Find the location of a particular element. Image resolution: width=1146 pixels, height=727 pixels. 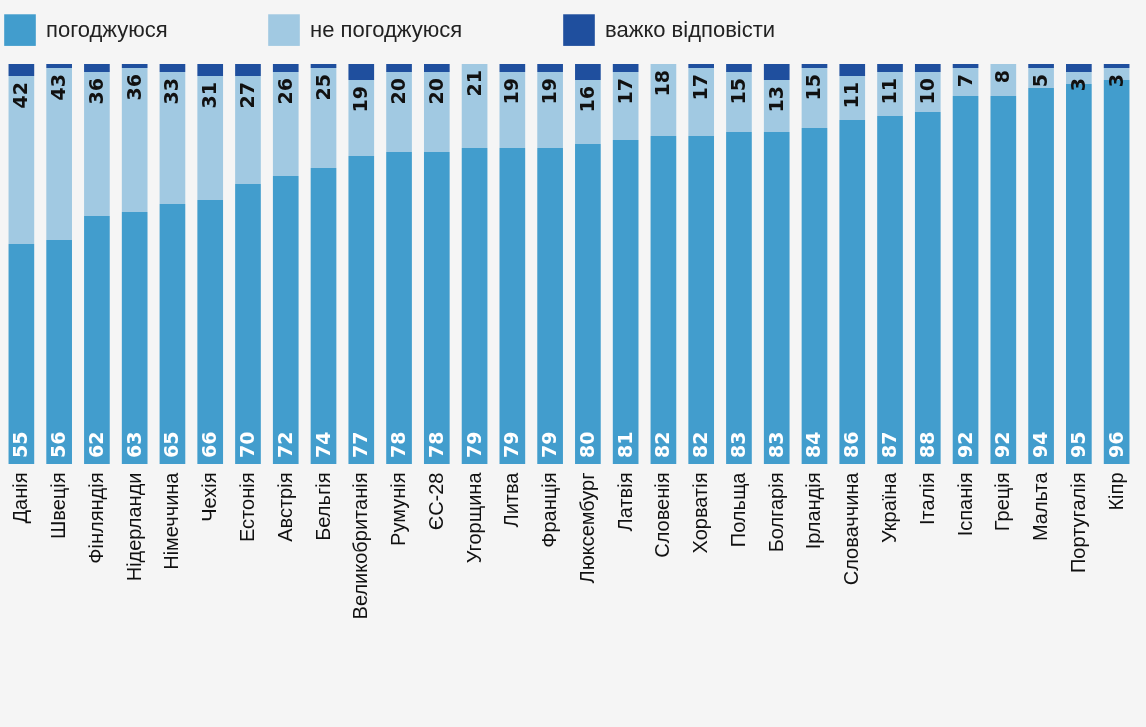

data-label: 94 is located at coordinates (1040, 444).